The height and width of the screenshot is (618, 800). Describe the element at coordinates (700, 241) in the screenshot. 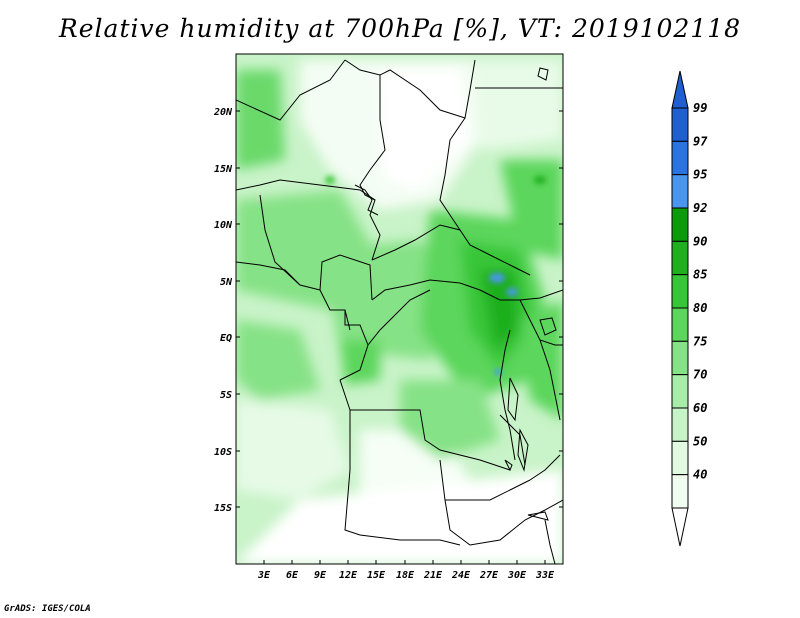

I see `colorbar-level-label: 90` at that location.